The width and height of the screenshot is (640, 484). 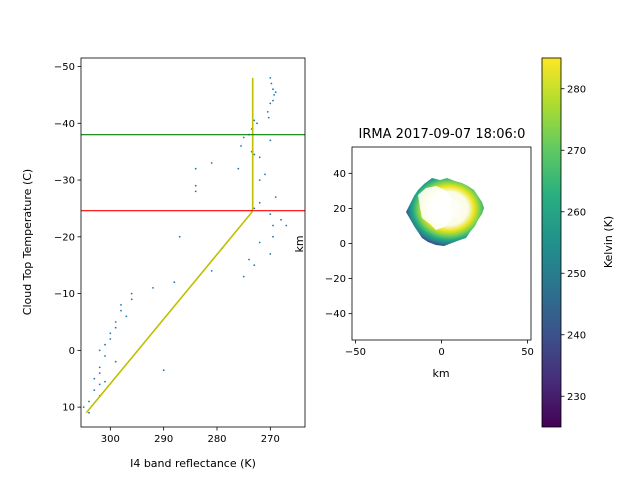 I want to click on y-tick-label: −40, so click(x=64, y=124).